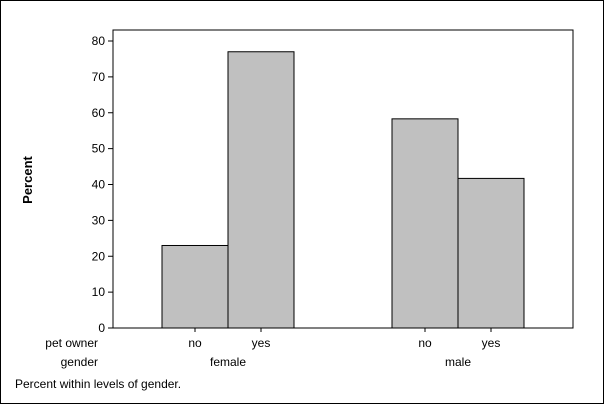 Image resolution: width=604 pixels, height=404 pixels. I want to click on footnote: Percent within levels of gender., so click(98, 384).